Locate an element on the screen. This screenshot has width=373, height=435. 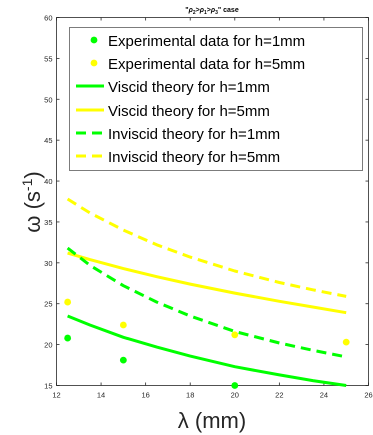
x-tick-label: 12 is located at coordinates (56, 395).